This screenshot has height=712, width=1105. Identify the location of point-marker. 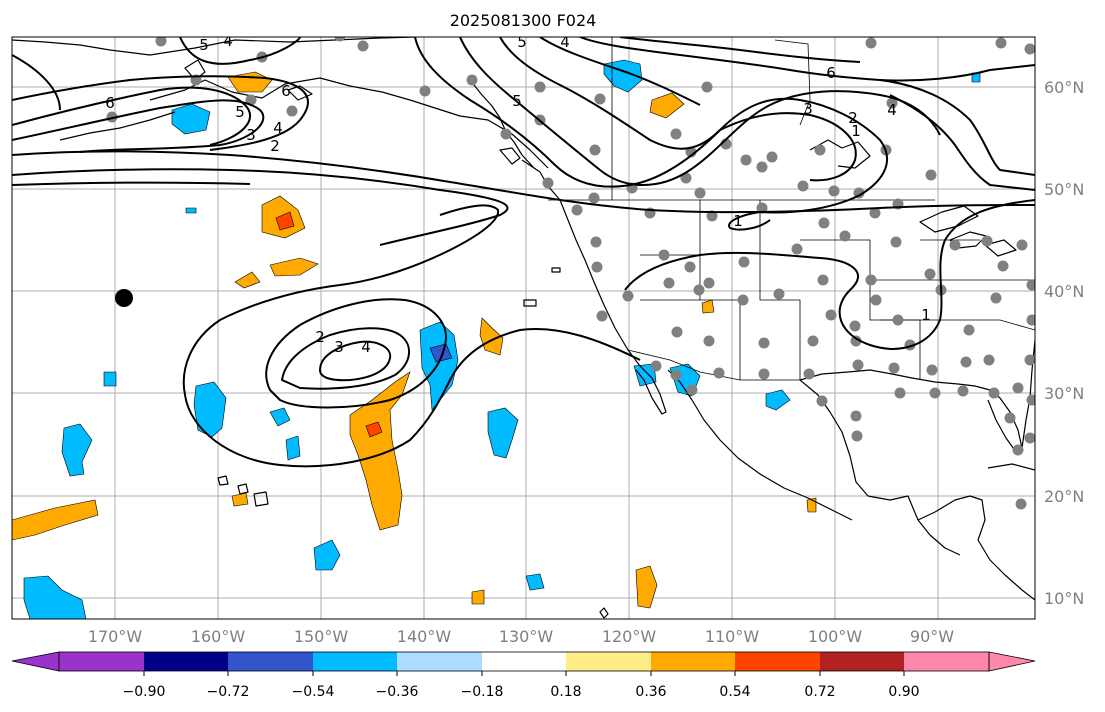
(124, 298).